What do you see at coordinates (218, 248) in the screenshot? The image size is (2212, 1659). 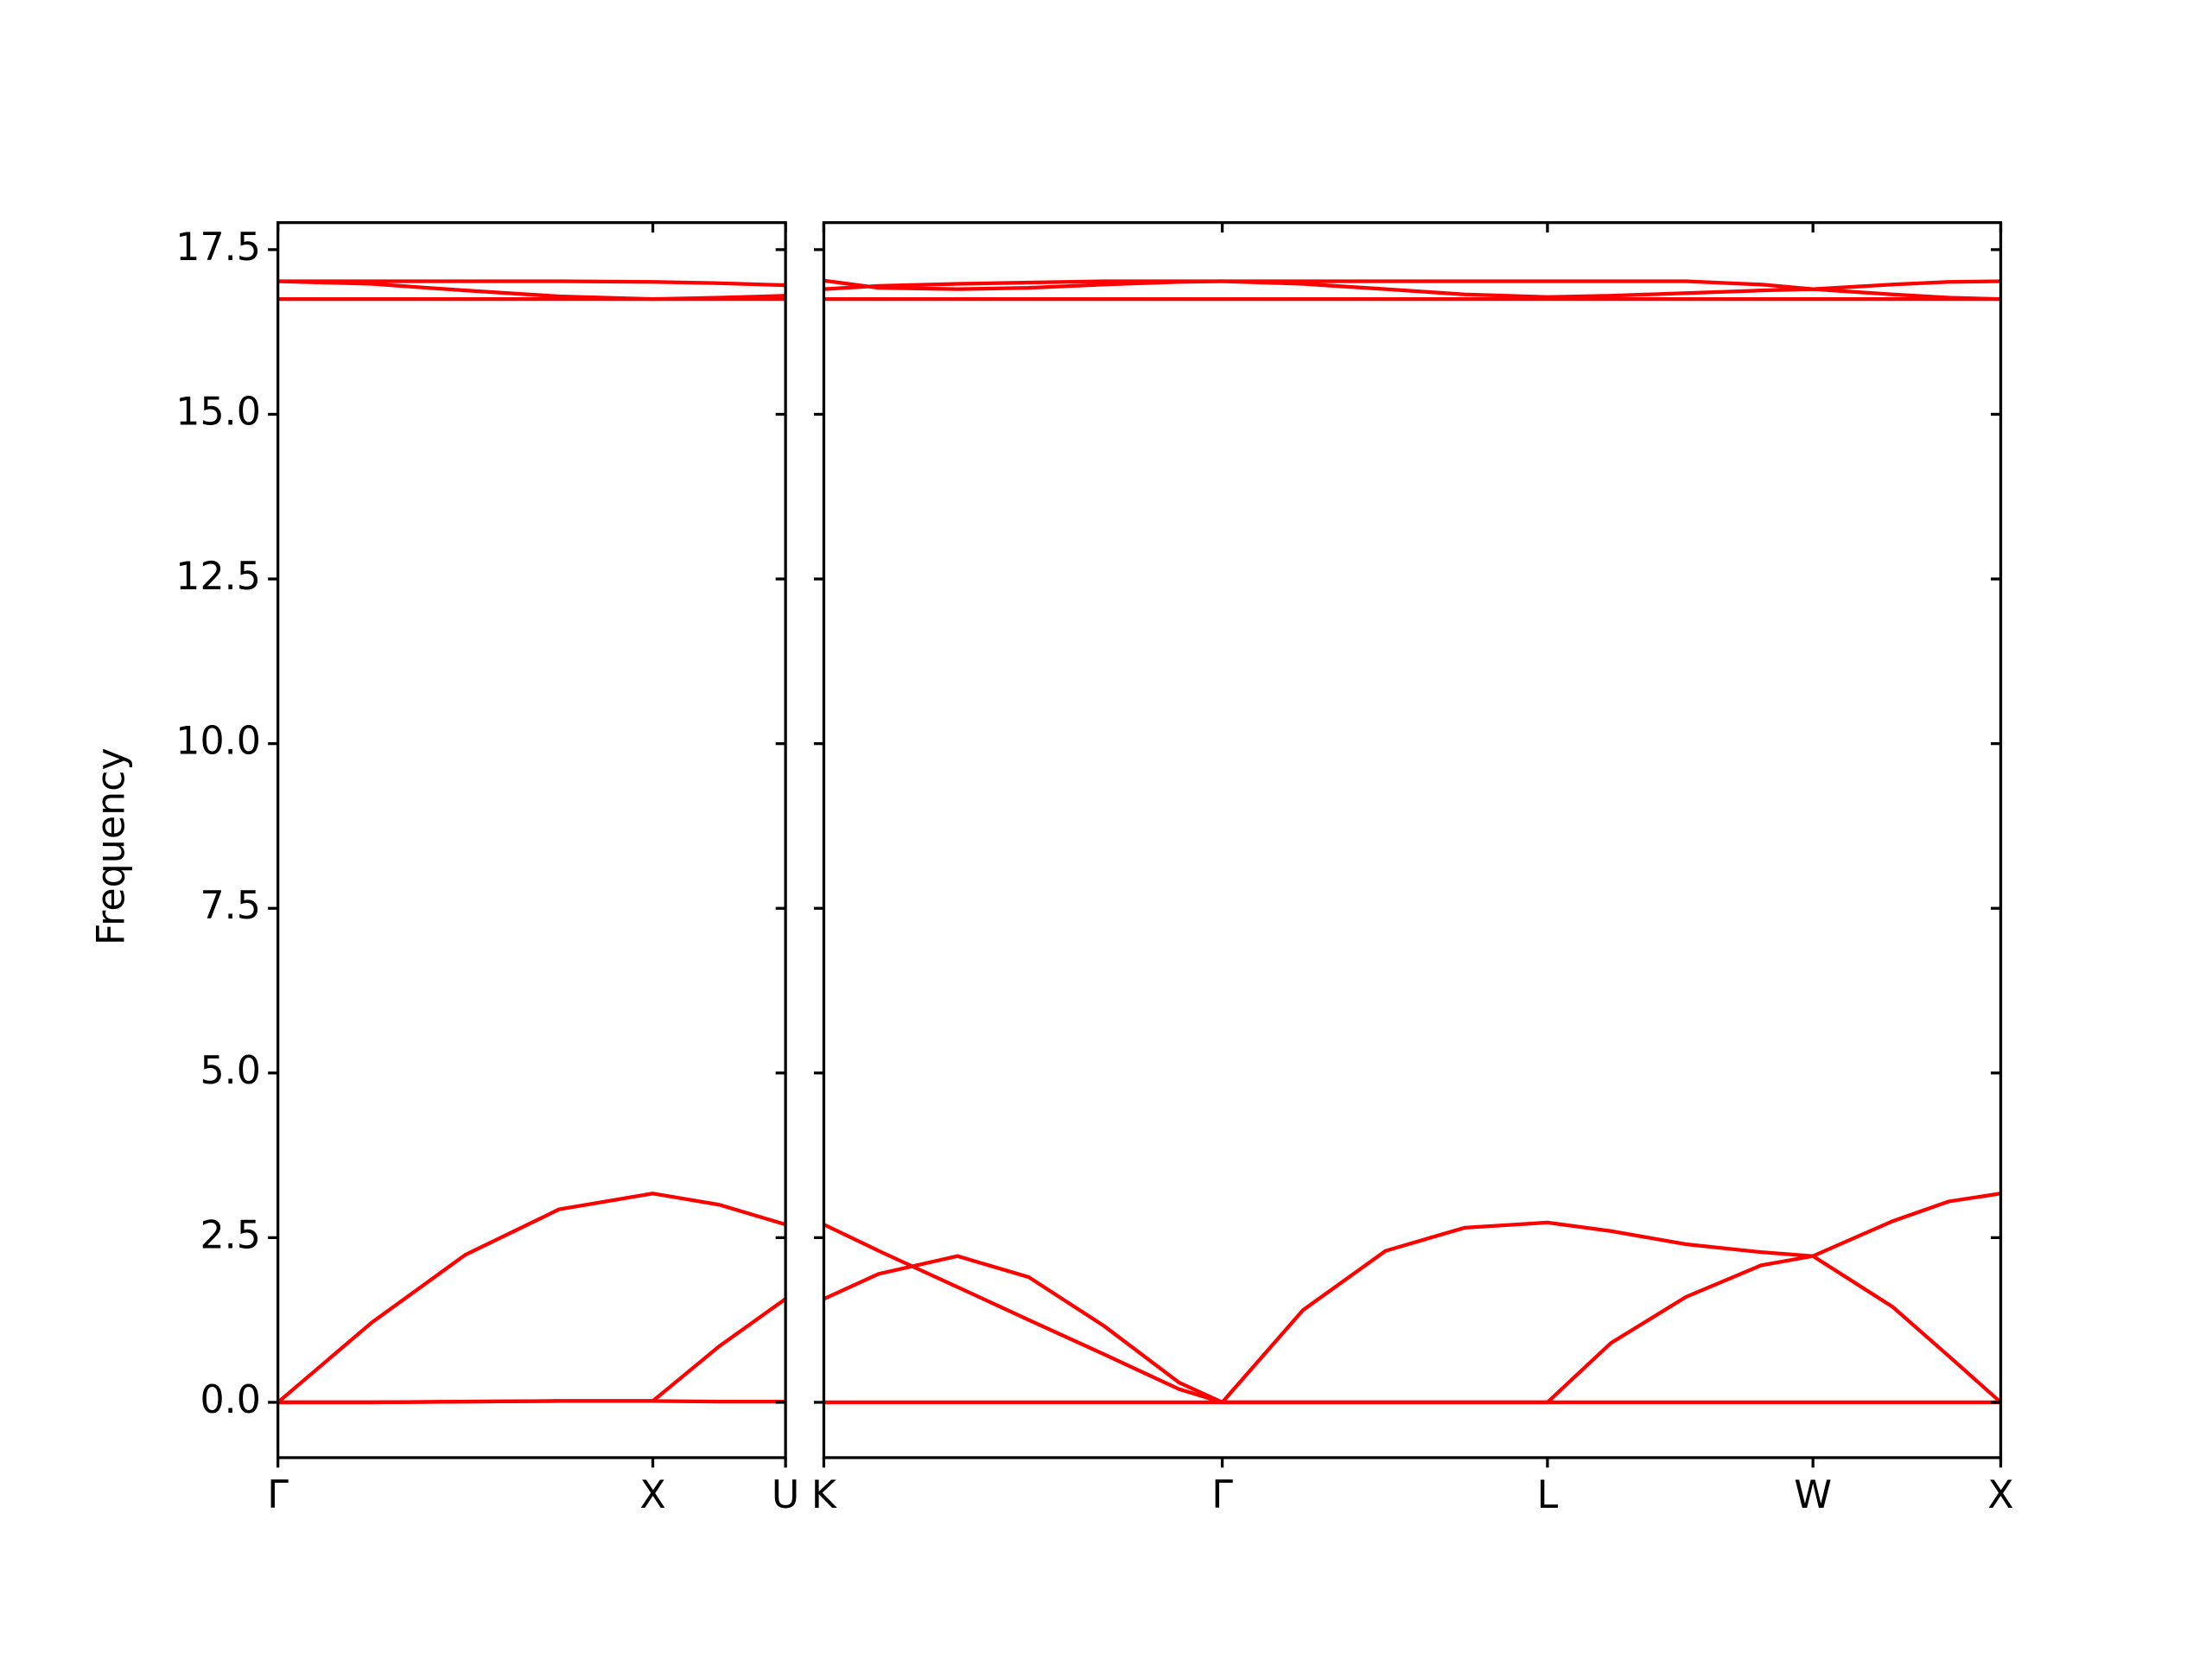 I see `y-tick-label: 17.5` at bounding box center [218, 248].